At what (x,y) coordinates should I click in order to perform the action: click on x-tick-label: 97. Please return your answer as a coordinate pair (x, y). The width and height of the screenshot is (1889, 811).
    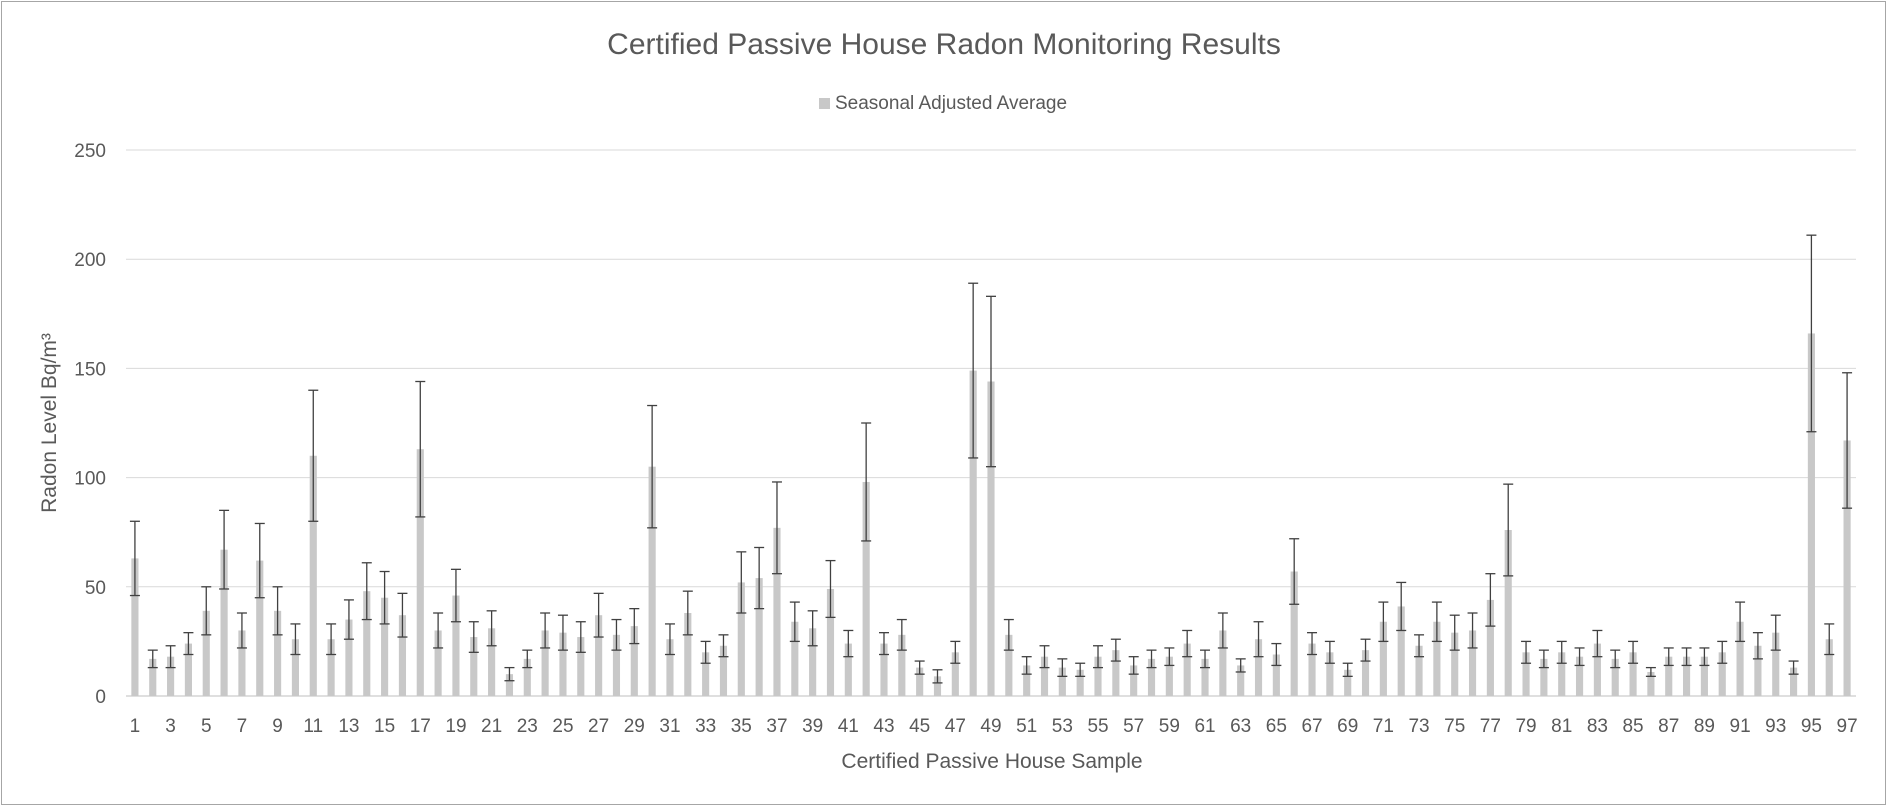
    Looking at the image, I should click on (1847, 726).